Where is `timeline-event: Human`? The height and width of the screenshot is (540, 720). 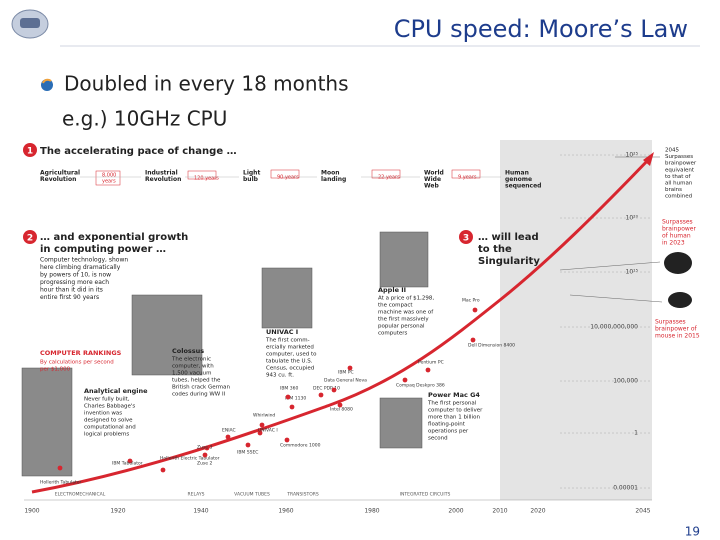 timeline-event: Human is located at coordinates (517, 173).